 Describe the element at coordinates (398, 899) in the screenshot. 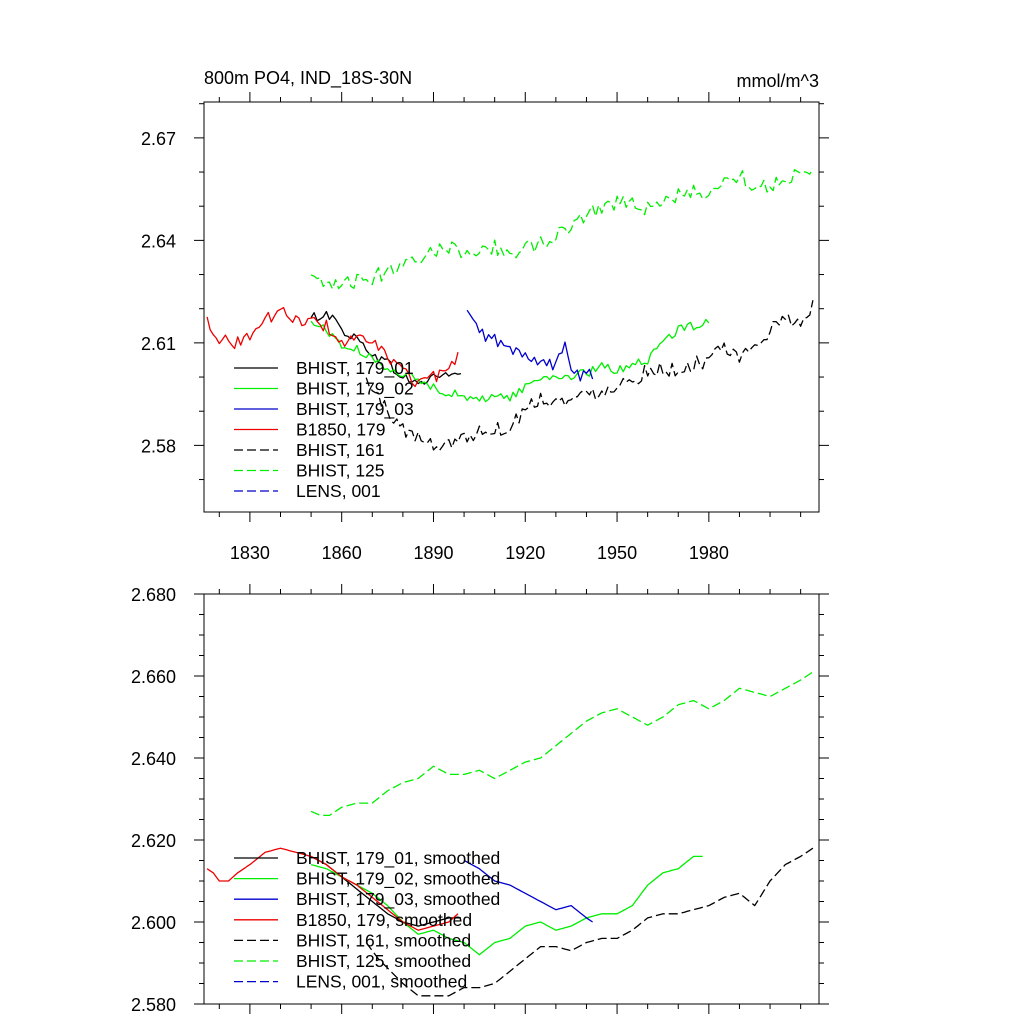

I see `bottom-legend-label: BHIST, 179_03, smoothed` at that location.